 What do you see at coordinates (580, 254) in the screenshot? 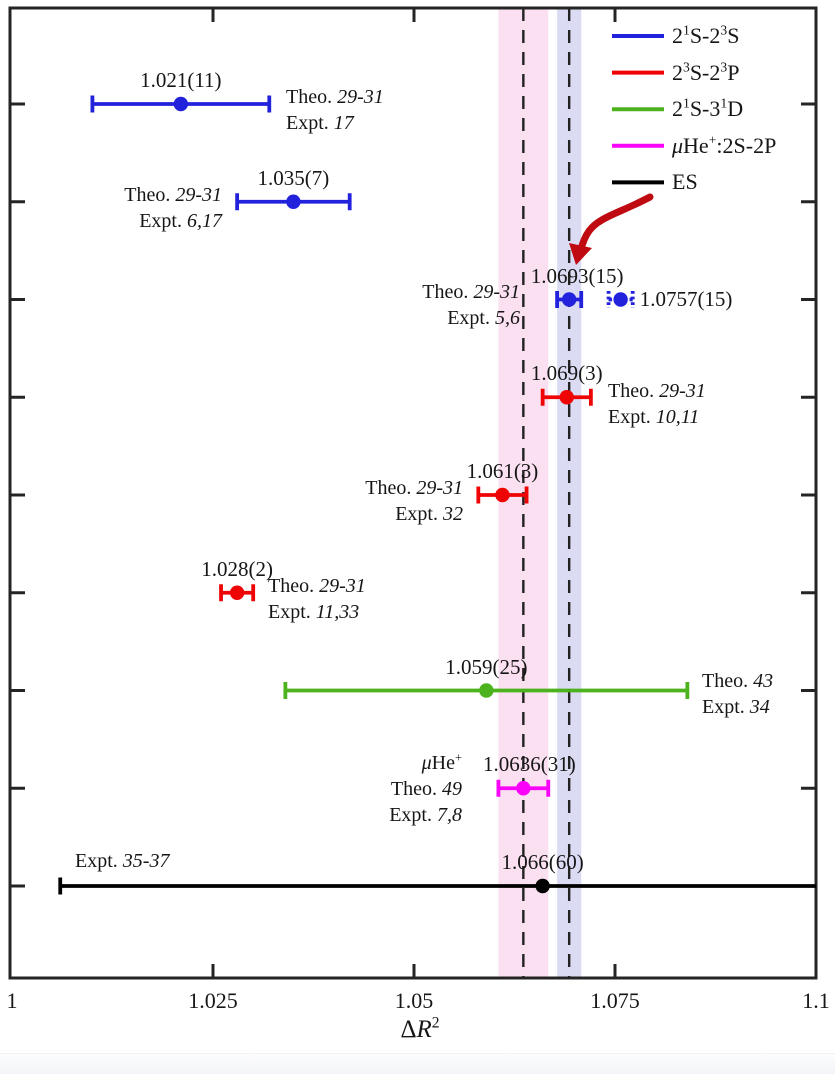
I see `annotation-arrow-head` at bounding box center [580, 254].